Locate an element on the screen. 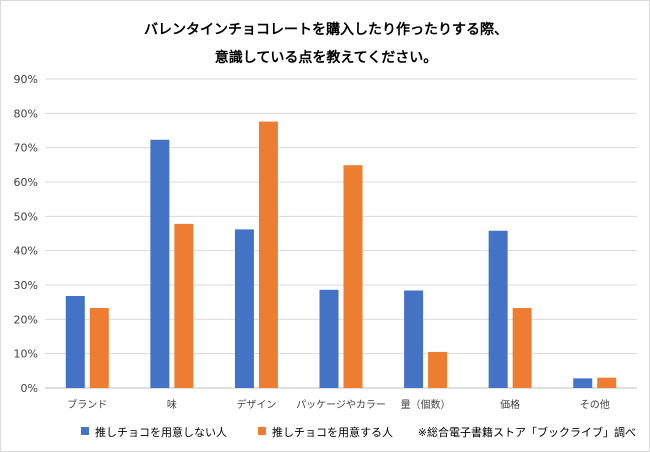  y-tick-label: 50% is located at coordinates (26, 216).